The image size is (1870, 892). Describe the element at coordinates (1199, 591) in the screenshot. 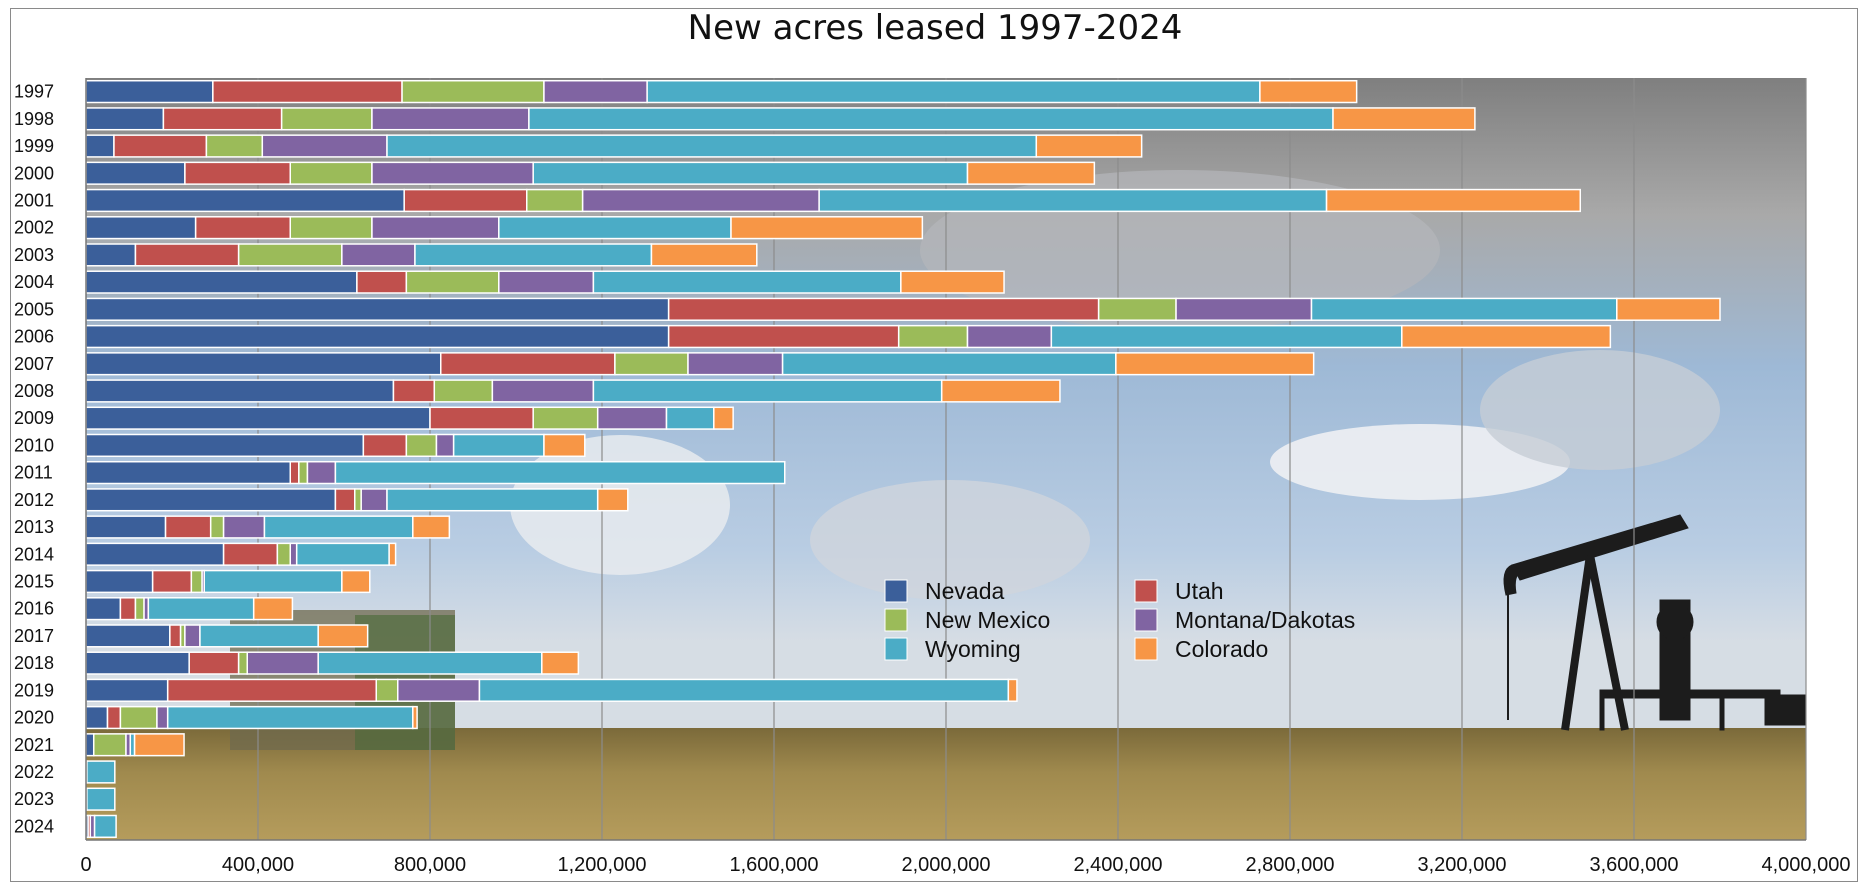

I see `legend-label: Utah` at that location.